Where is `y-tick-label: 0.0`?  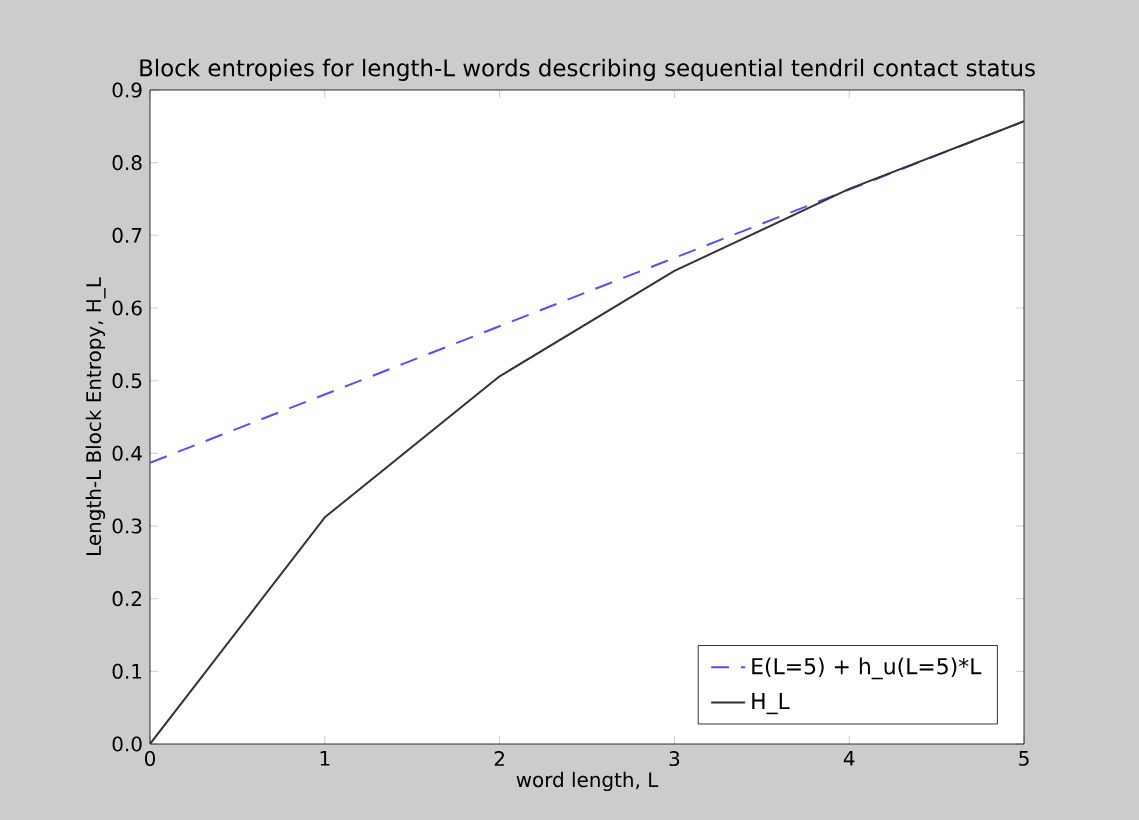 y-tick-label: 0.0 is located at coordinates (127, 744).